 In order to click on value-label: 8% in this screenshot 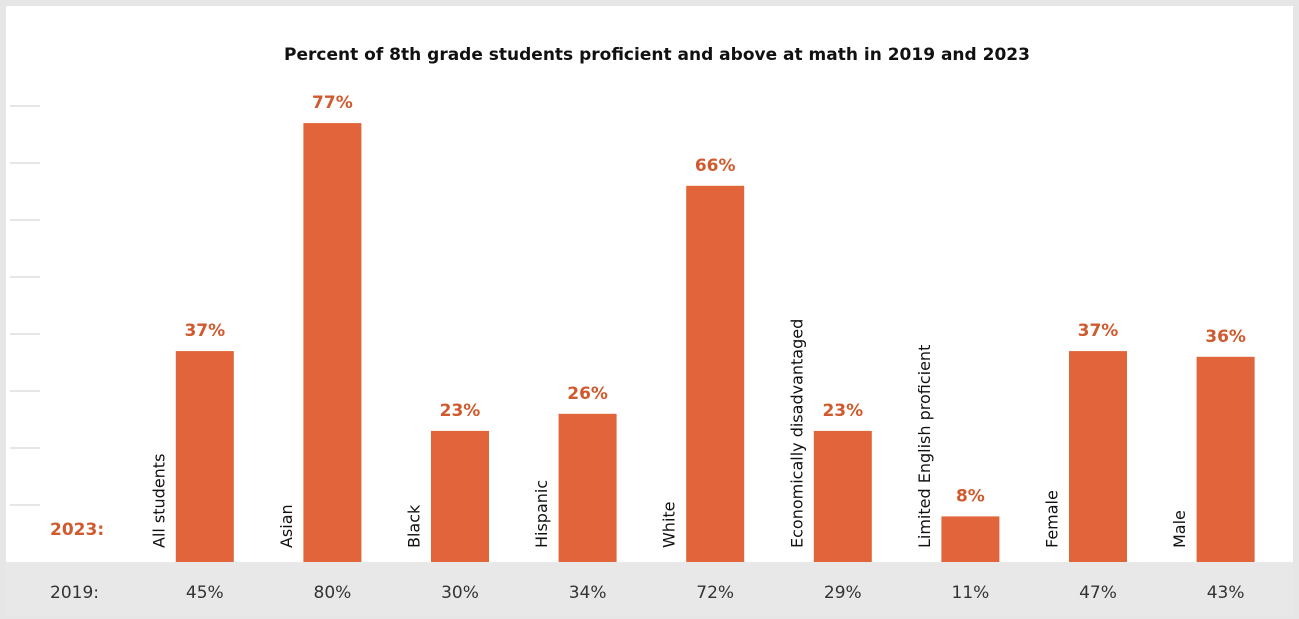, I will do `click(970, 496)`.